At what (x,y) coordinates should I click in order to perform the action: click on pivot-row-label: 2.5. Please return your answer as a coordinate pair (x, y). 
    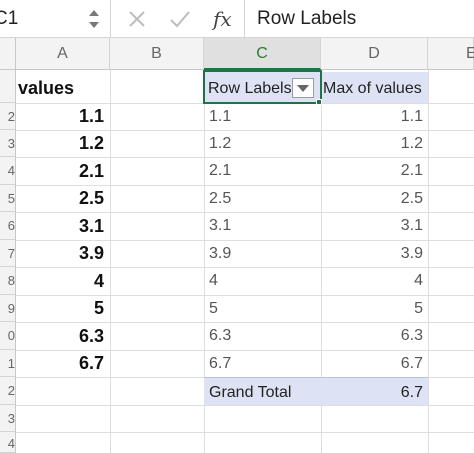
    Looking at the image, I should click on (220, 198).